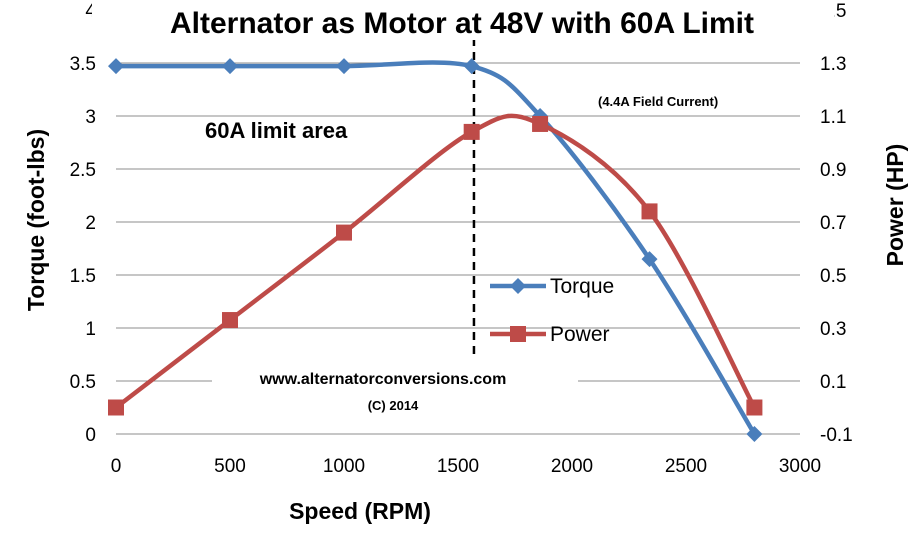  What do you see at coordinates (833, 329) in the screenshot?
I see `y2-tick-label: 0.3` at bounding box center [833, 329].